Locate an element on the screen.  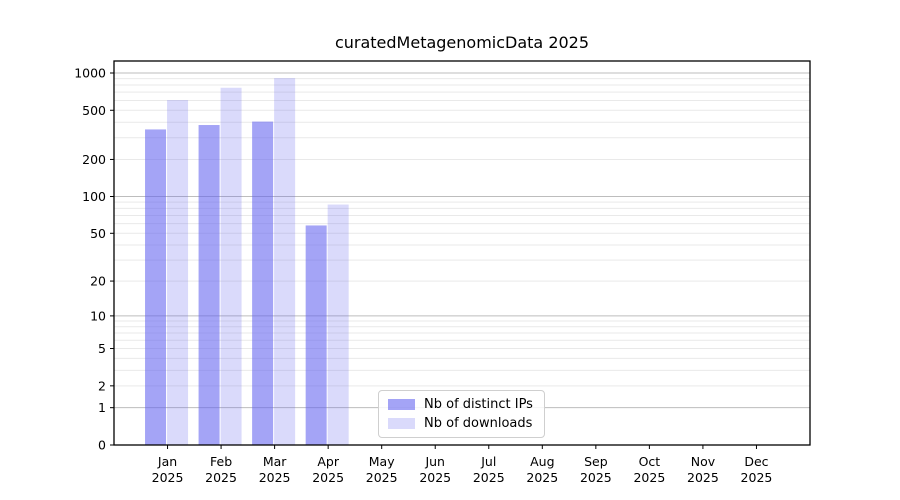
x-tick-label-month: Mar is located at coordinates (275, 461).